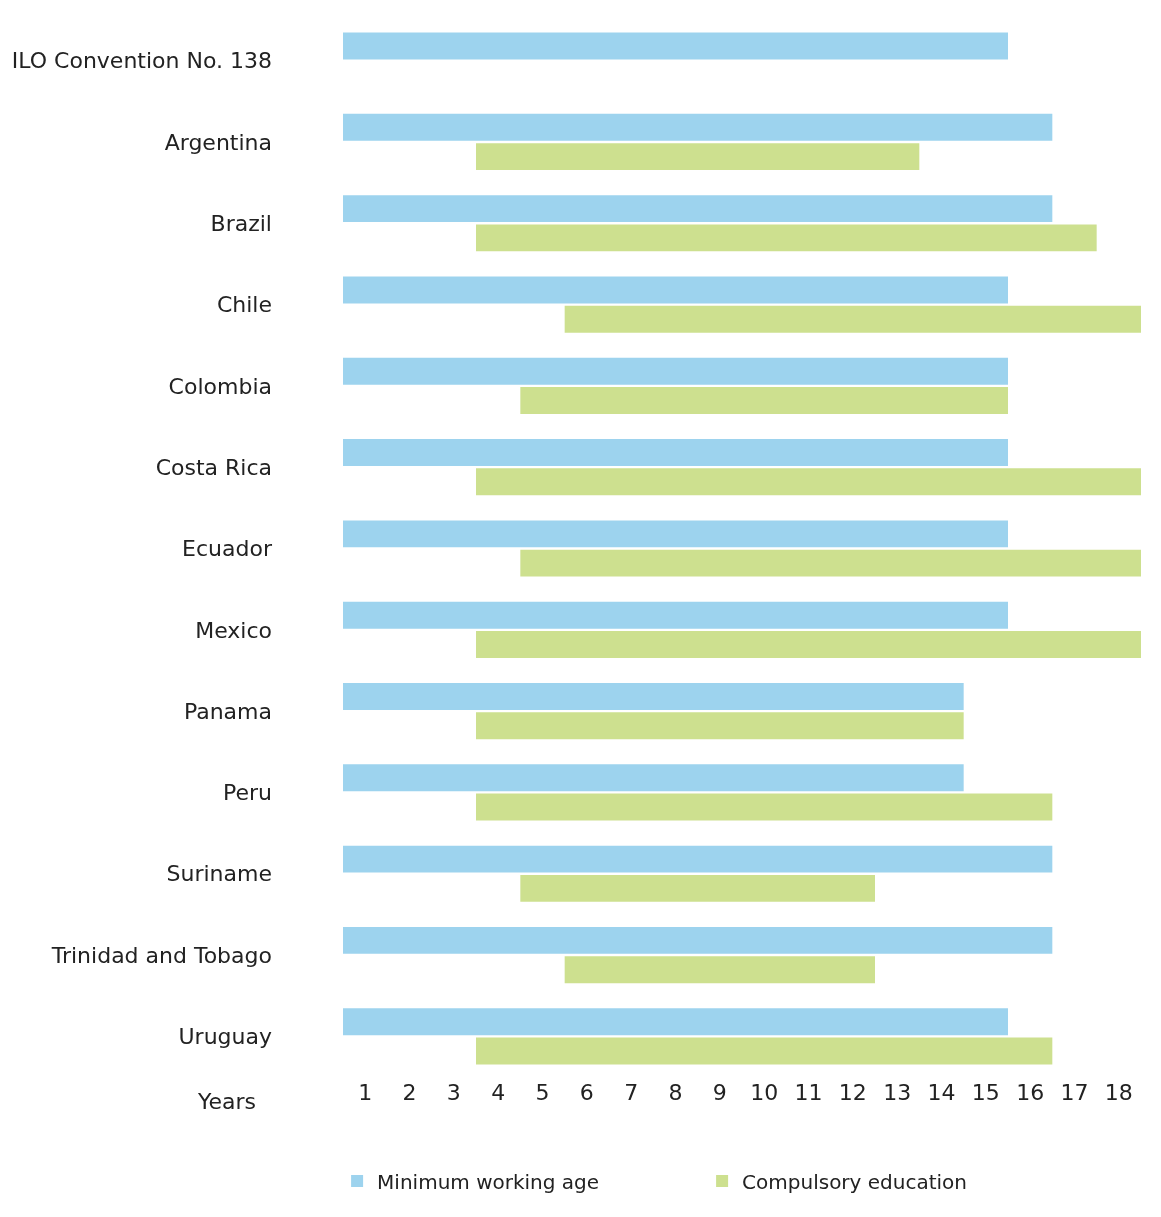  What do you see at coordinates (941, 1092) in the screenshot?
I see `x-tick-label: 14` at bounding box center [941, 1092].